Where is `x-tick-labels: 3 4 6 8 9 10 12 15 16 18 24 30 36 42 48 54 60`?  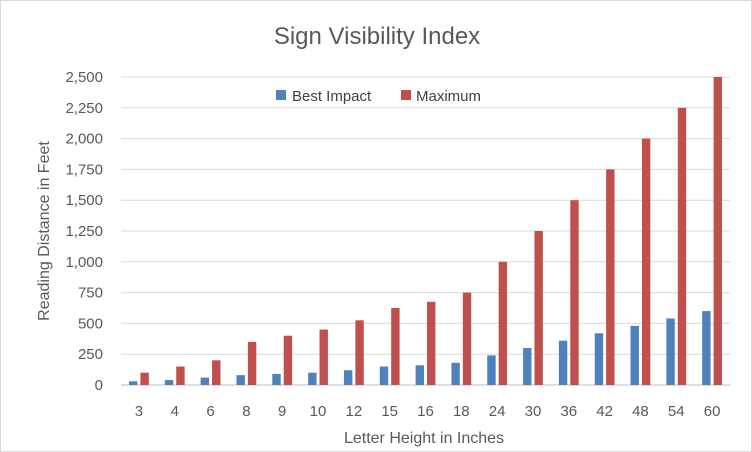 x-tick-labels: 3 4 6 8 9 10 12 15 16 18 24 30 36 42 48 54 60 is located at coordinates (428, 411).